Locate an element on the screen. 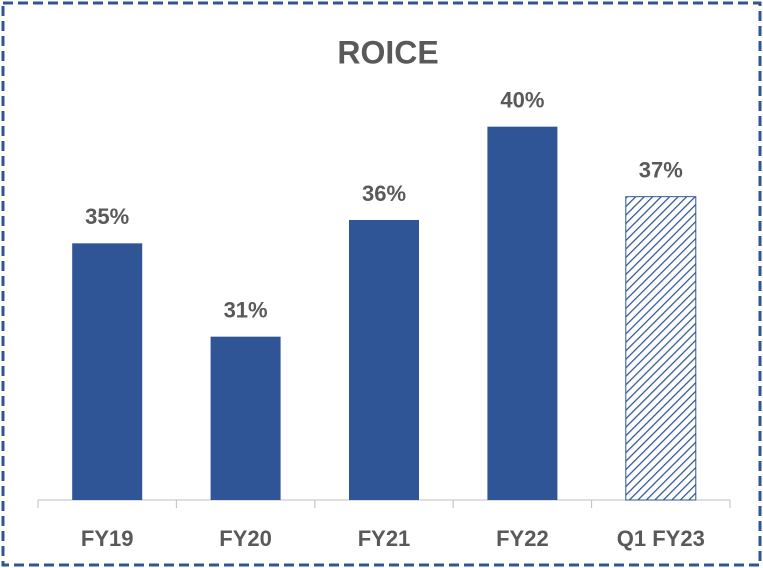 The image size is (763, 568). value-label: 36% is located at coordinates (384, 193).